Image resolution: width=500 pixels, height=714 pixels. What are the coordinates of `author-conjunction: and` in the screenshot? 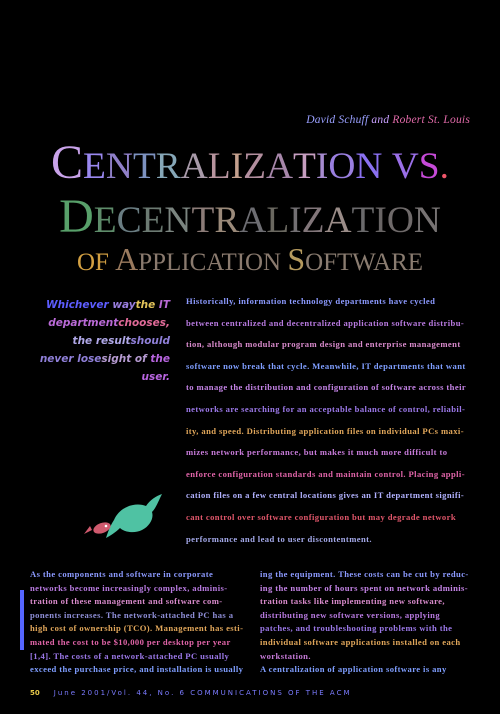 It's located at (380, 120).